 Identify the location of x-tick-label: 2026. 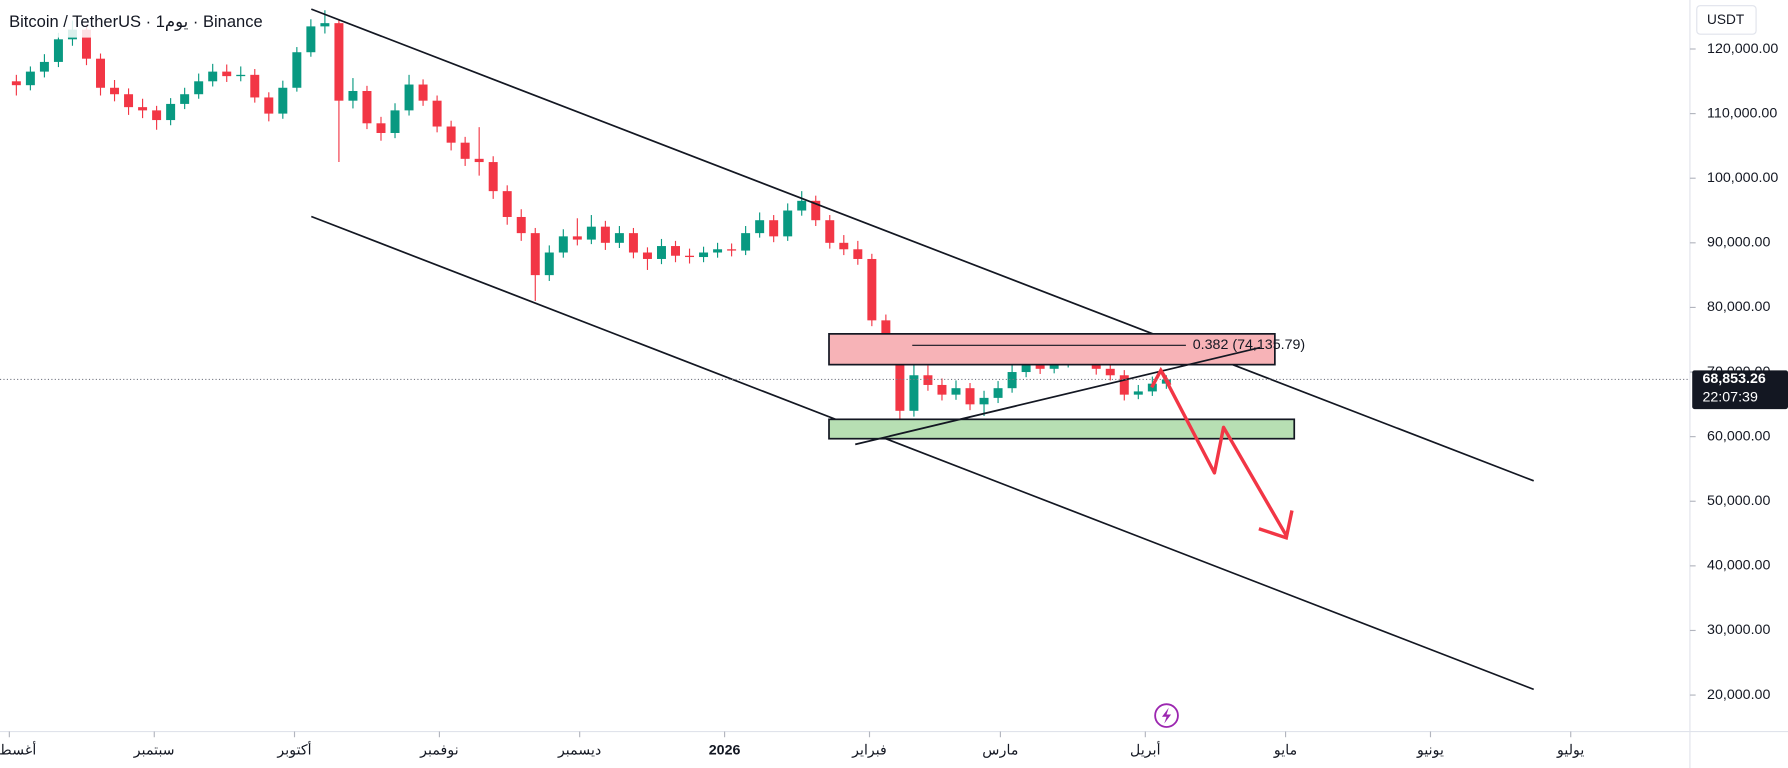
(725, 751).